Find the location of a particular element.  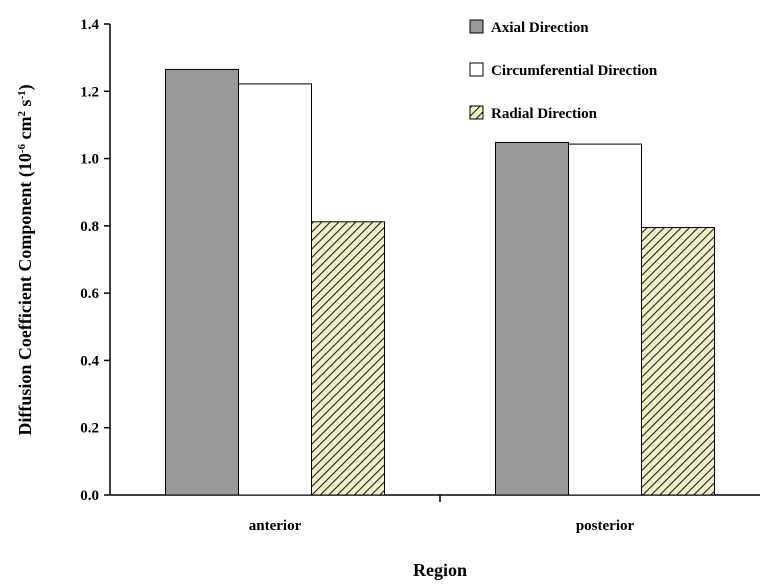

y-axis-label-exp1: -6 is located at coordinates (22, 149).